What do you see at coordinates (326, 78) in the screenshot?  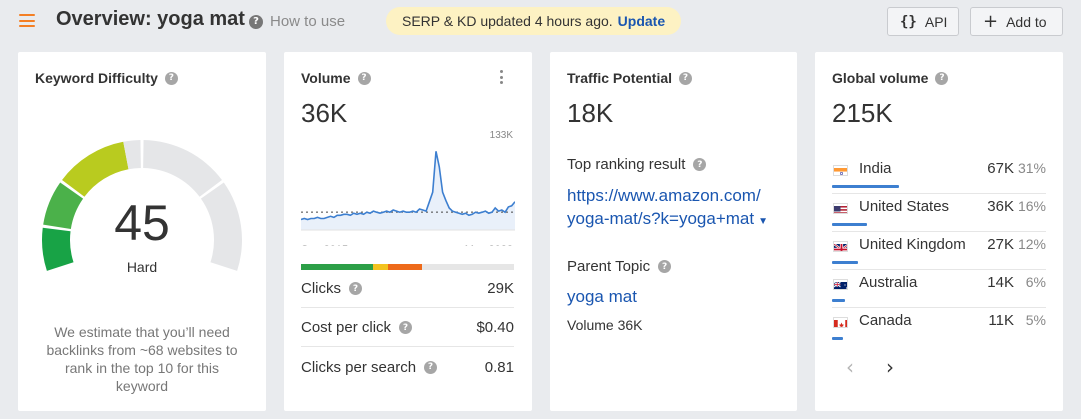 I see `volume-title-text: Volume` at bounding box center [326, 78].